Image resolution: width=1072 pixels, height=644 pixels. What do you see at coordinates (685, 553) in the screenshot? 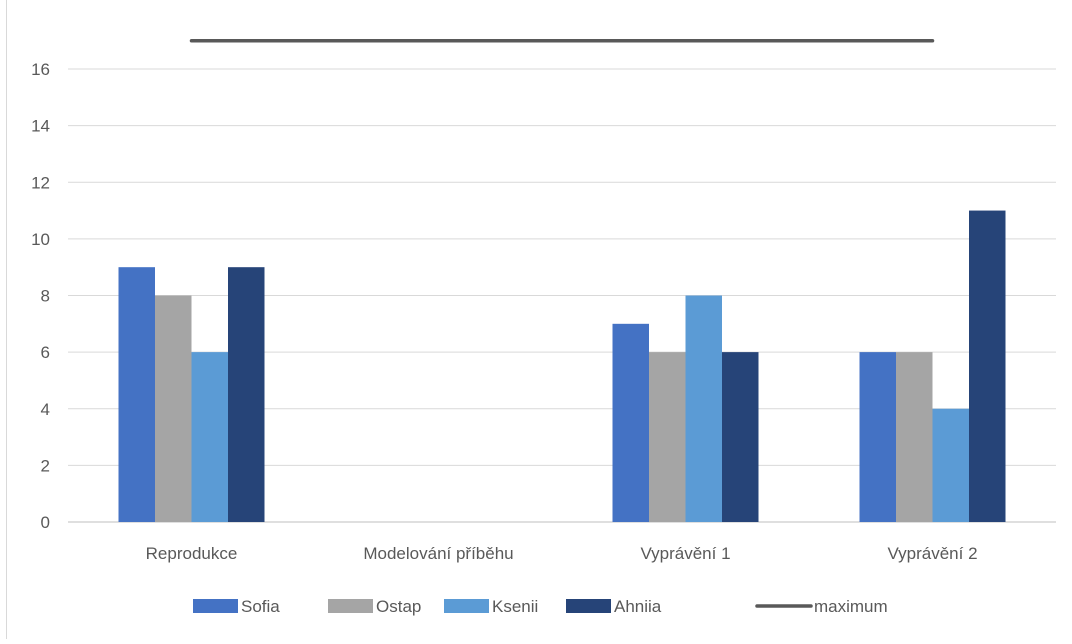
I see `x-category-label: Vyprávění 1` at bounding box center [685, 553].